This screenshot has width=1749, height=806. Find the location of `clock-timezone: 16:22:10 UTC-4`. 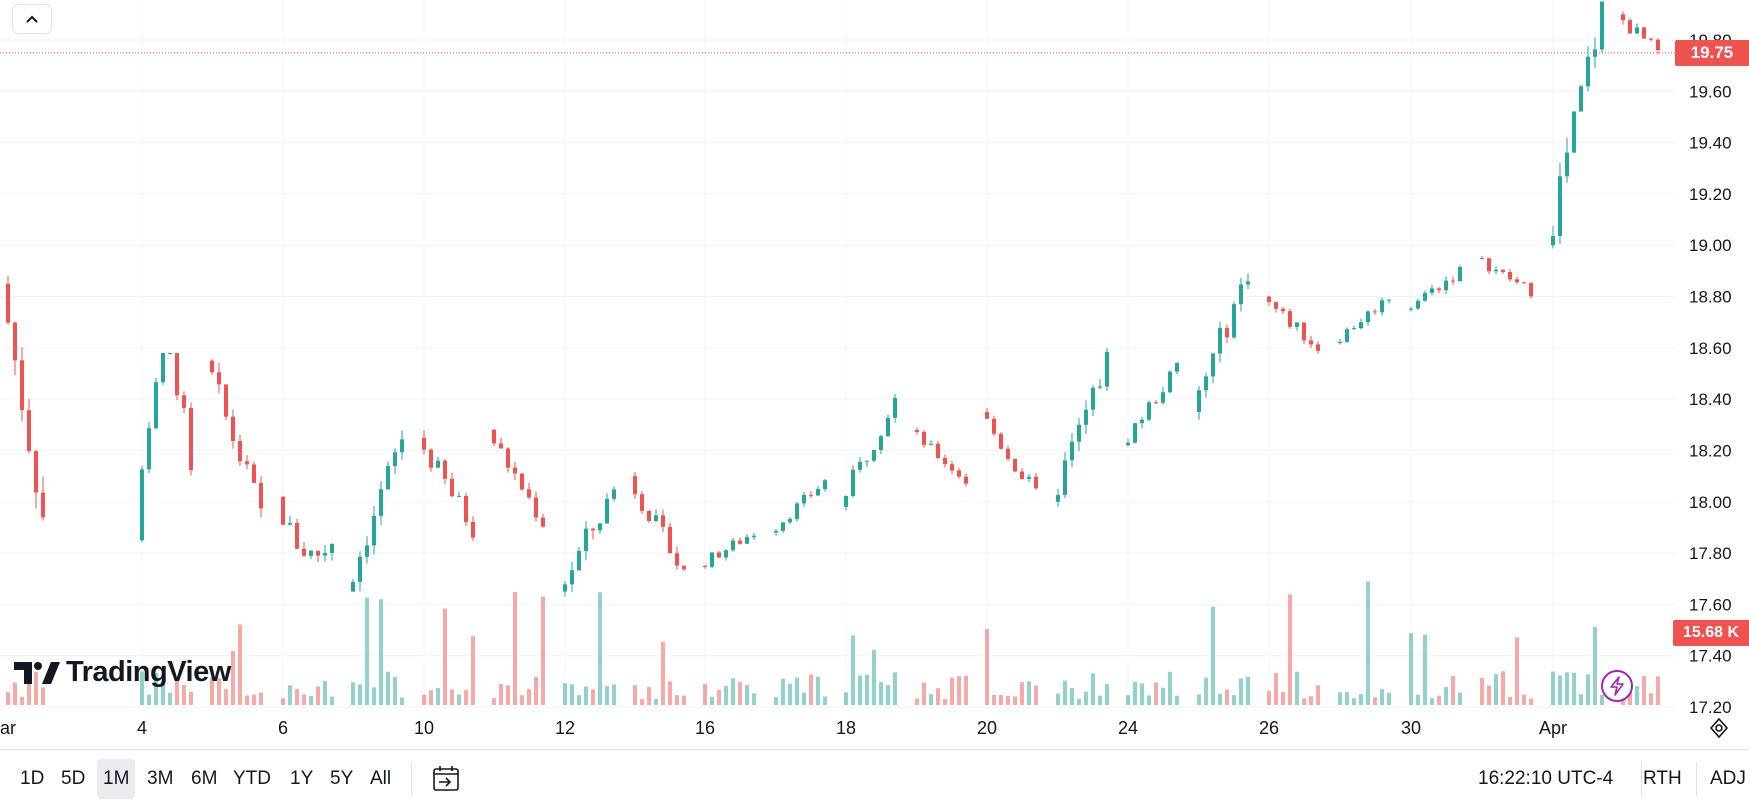

clock-timezone: 16:22:10 UTC-4 is located at coordinates (1546, 778).